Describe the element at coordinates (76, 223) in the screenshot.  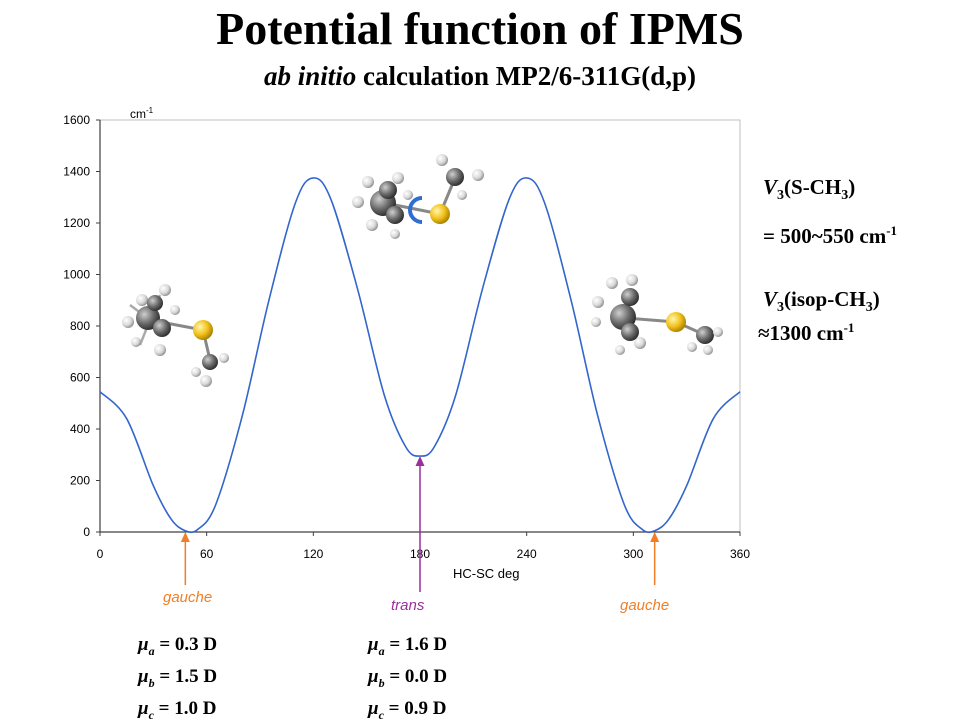
I see `y-tick-label: 1200` at that location.